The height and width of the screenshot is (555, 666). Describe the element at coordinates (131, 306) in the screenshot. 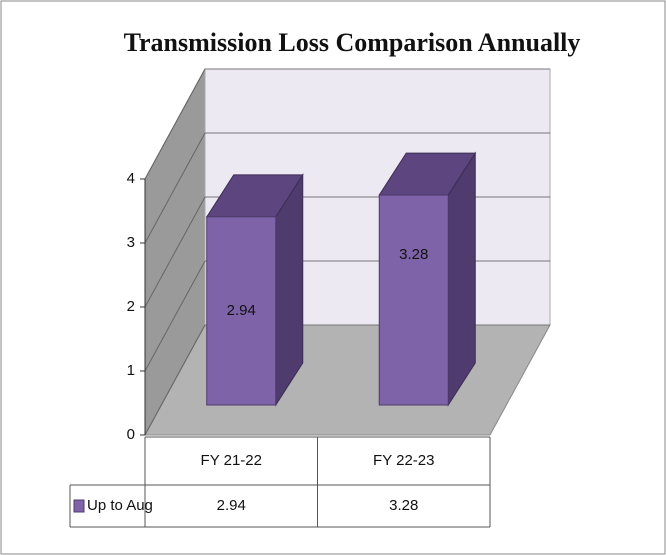

I see `y-tick-label: 2` at that location.